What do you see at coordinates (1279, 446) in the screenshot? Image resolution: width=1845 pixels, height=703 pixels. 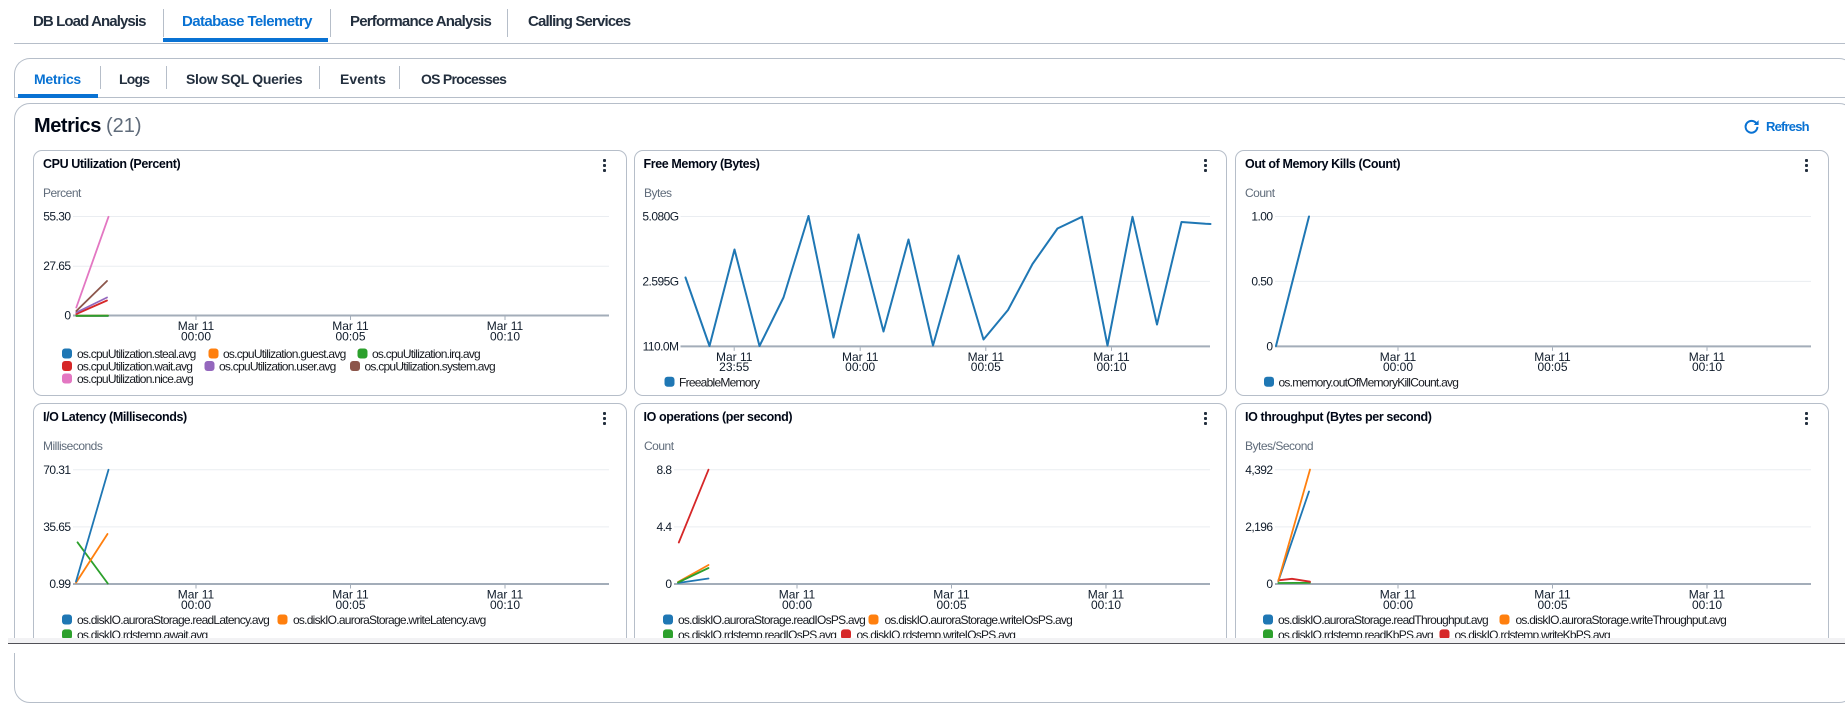 I see `svg-text: Bytes/Second` at bounding box center [1279, 446].